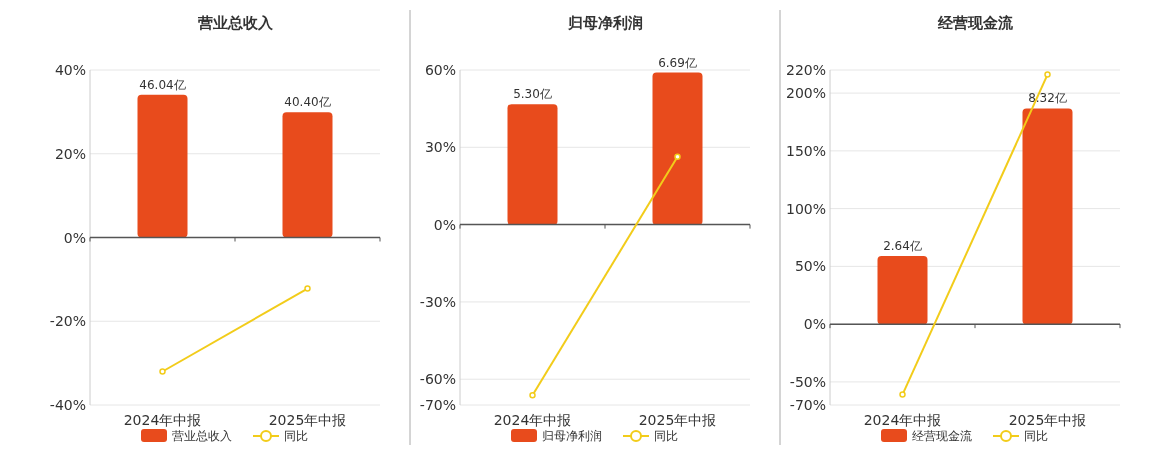 This screenshot has width=1160, height=450. Describe the element at coordinates (902, 245) in the screenshot. I see `data-label: 2.64亿` at that location.